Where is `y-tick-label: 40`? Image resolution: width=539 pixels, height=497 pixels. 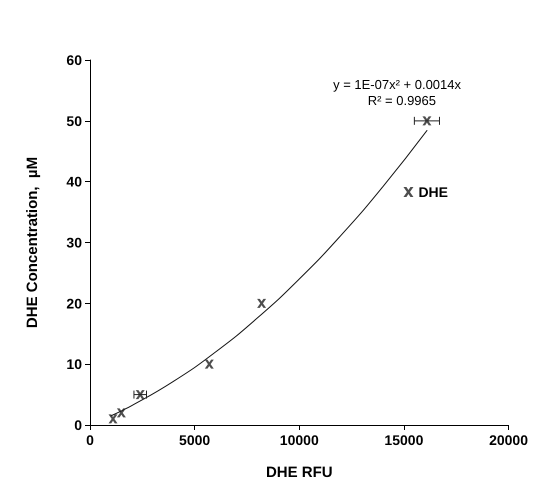
y-tick-label: 40 is located at coordinates (74, 182).